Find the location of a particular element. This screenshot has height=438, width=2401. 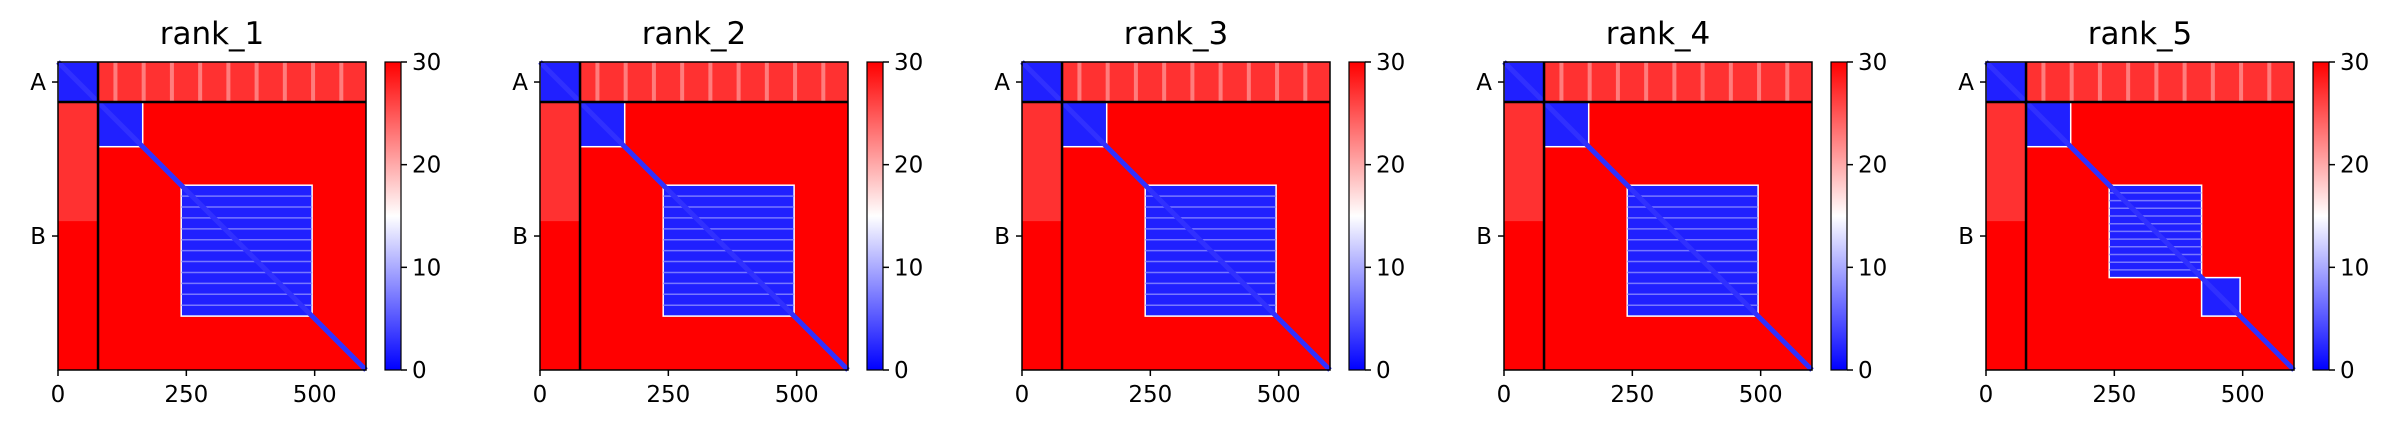

panel-title: rank_2 is located at coordinates (694, 34).